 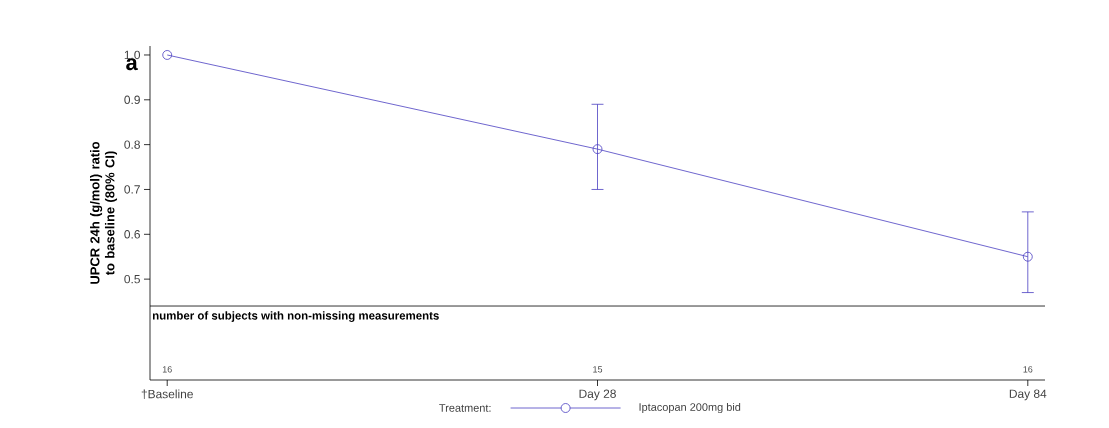 I want to click on y-tick-label: 0.9, so click(x=132, y=100).